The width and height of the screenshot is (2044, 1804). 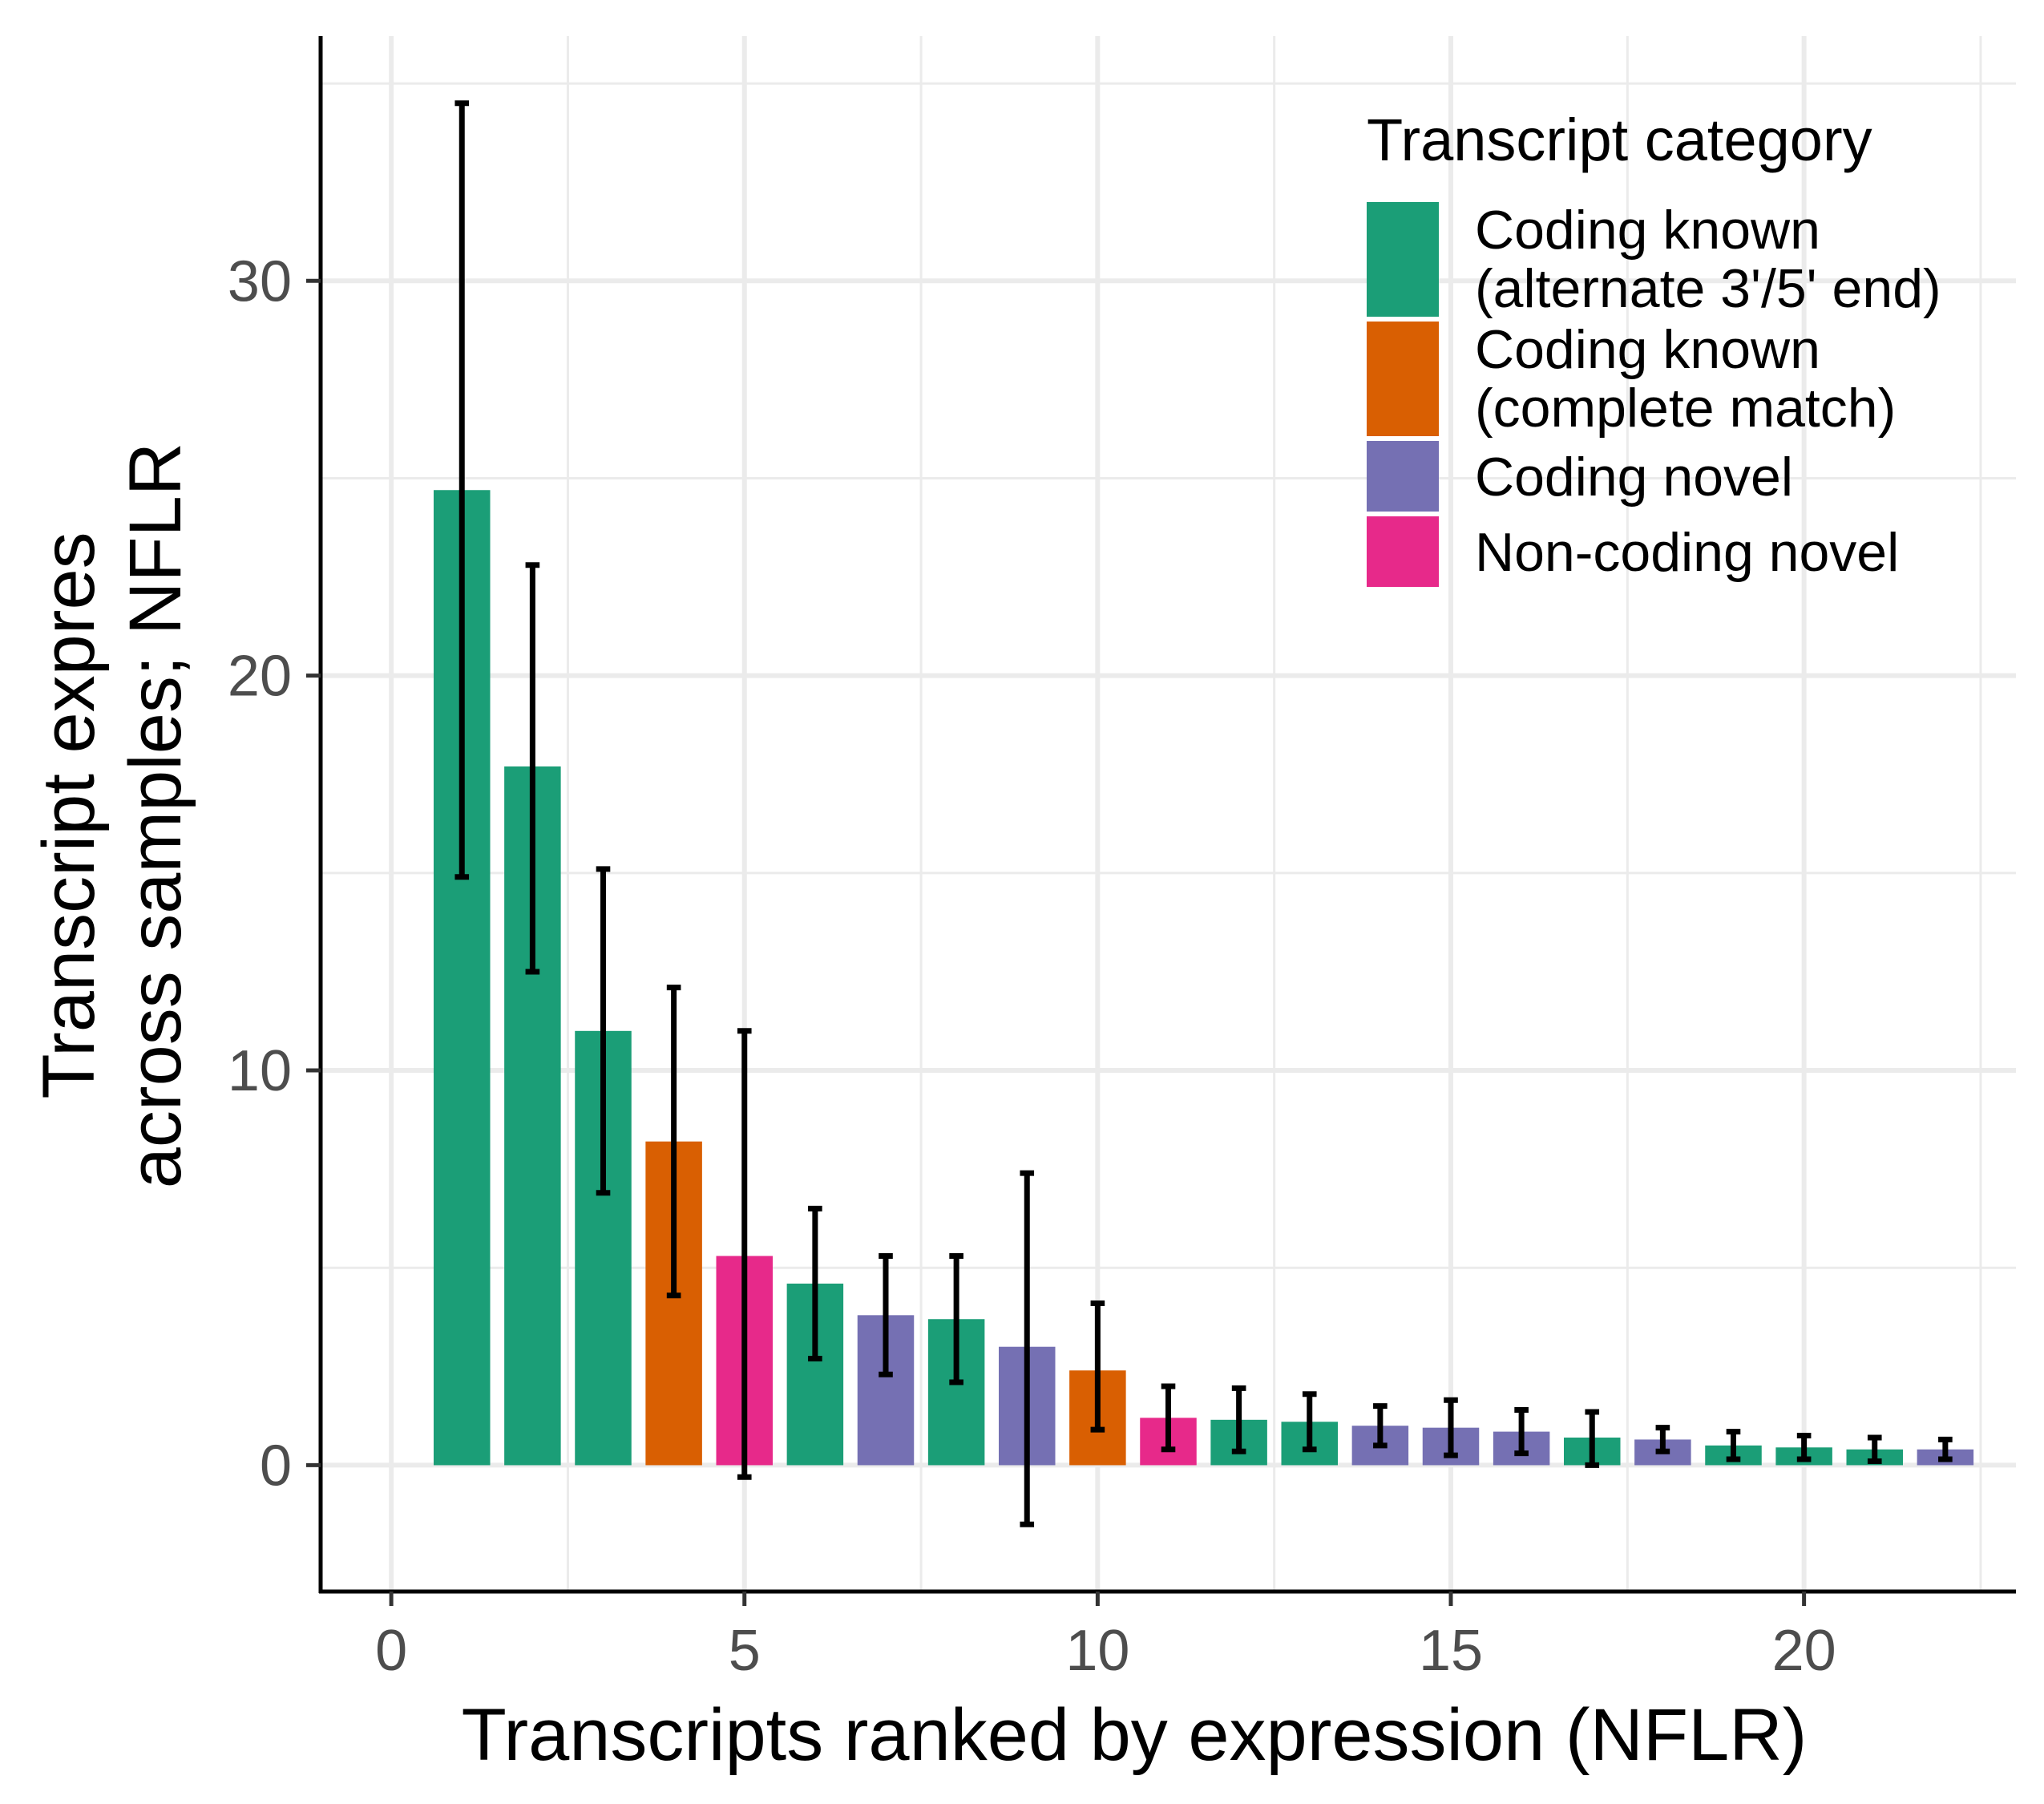 I want to click on legend-key-noncoding, so click(x=1403, y=551).